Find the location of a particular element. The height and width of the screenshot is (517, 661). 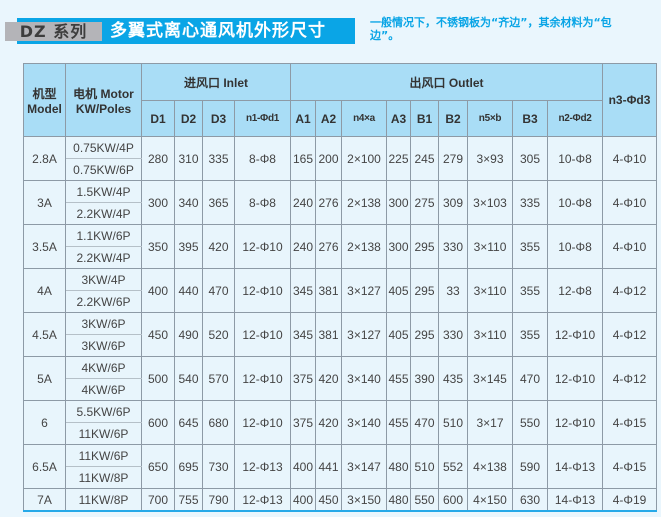

value-cell: 520 is located at coordinates (218, 334).